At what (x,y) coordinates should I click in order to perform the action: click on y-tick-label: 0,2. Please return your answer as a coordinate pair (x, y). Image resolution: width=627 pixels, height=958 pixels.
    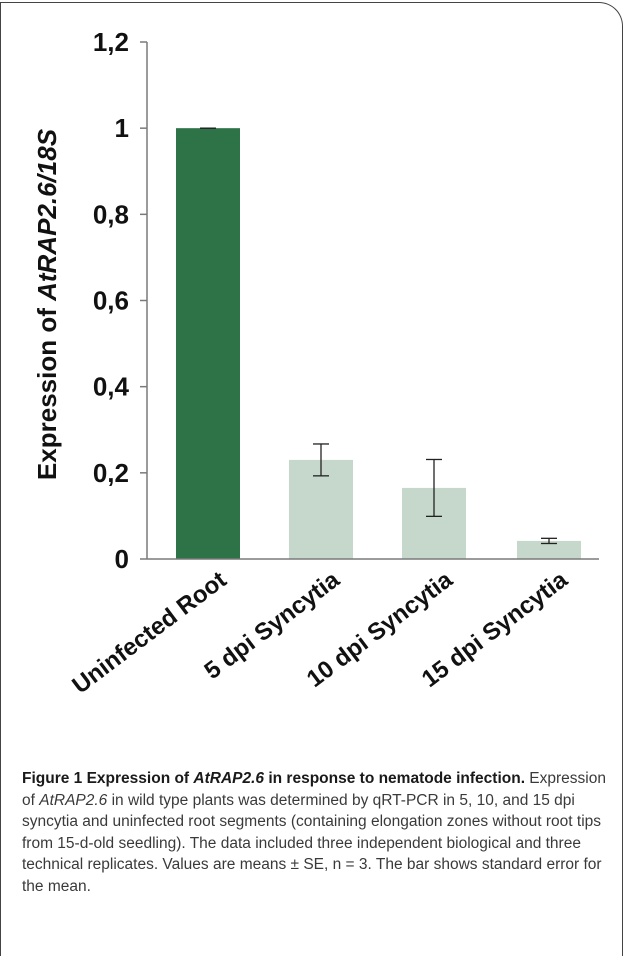
    Looking at the image, I should click on (111, 473).